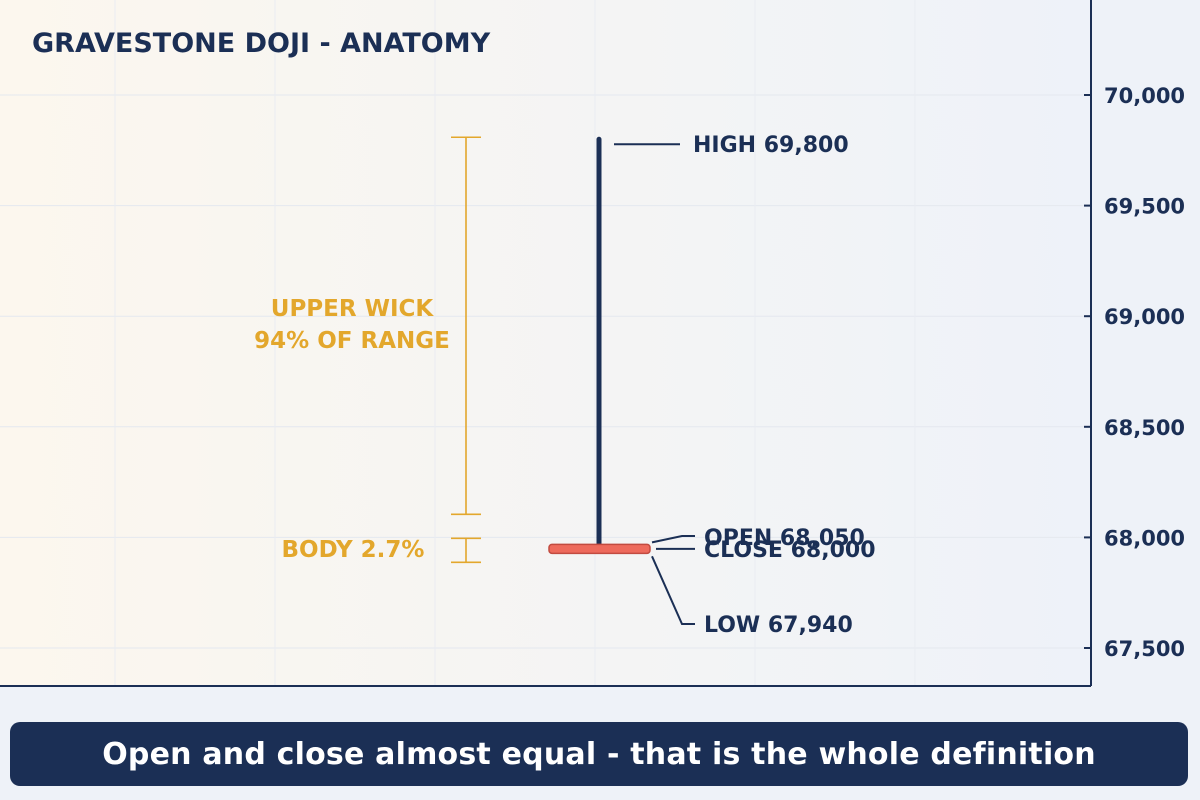 This screenshot has width=1200, height=800. What do you see at coordinates (599, 549) in the screenshot?
I see `candle-body` at bounding box center [599, 549].